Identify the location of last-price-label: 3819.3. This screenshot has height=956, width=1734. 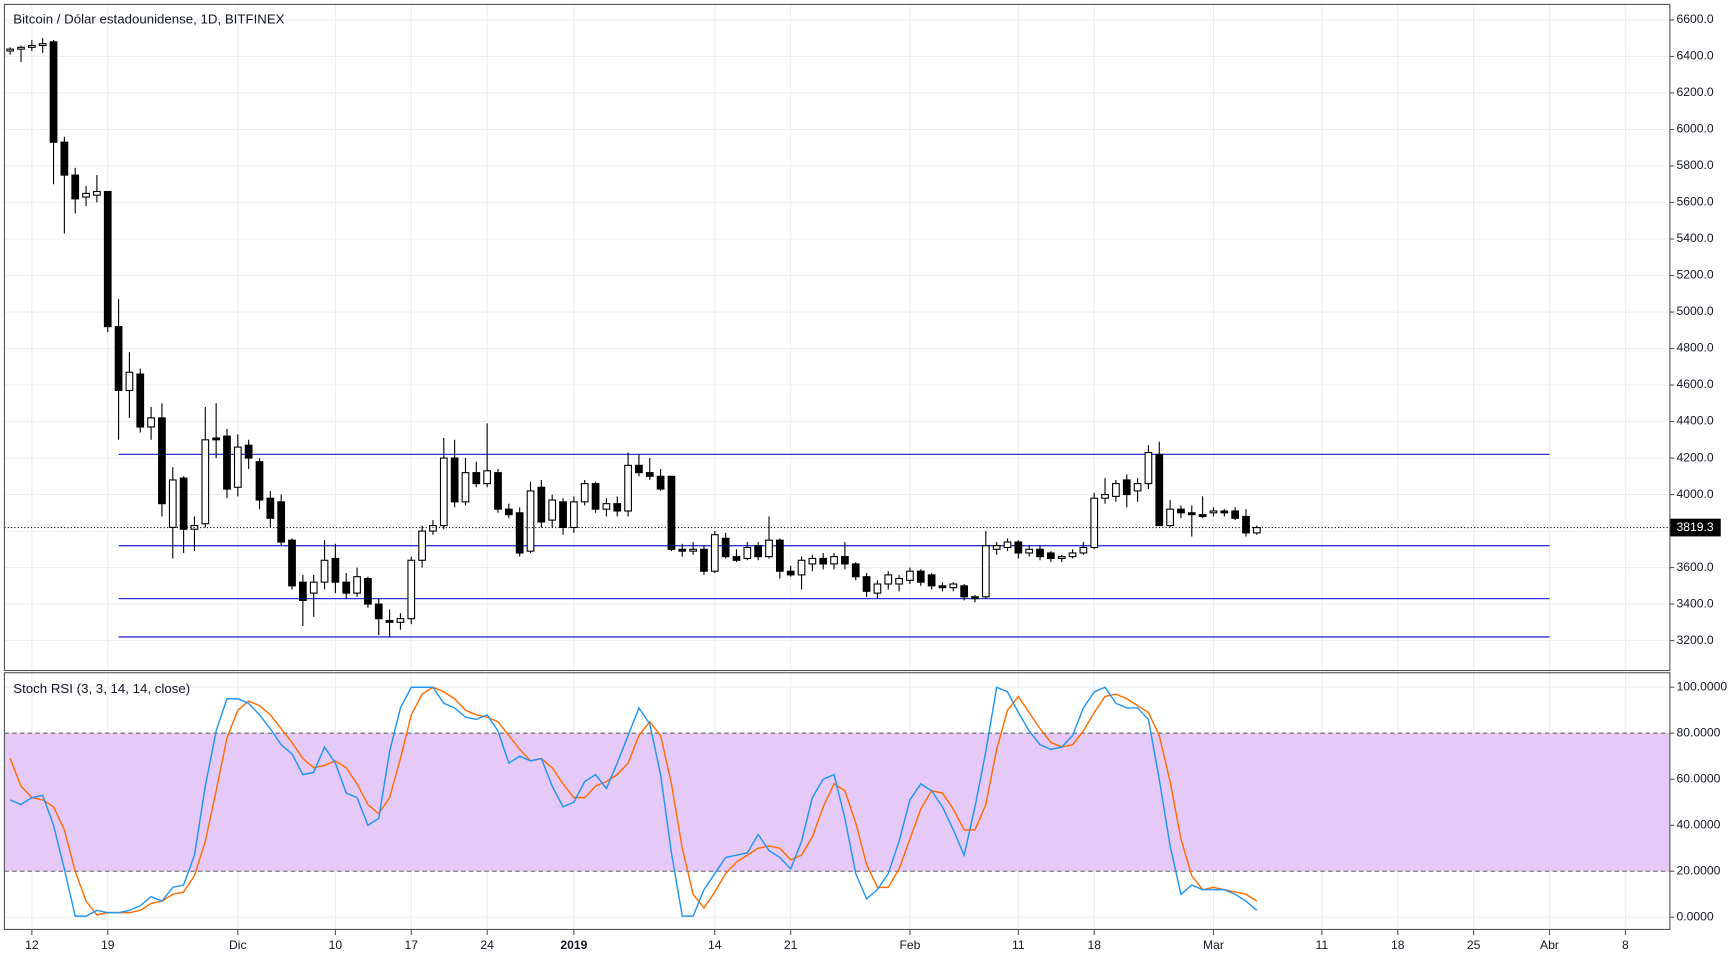
(1694, 527).